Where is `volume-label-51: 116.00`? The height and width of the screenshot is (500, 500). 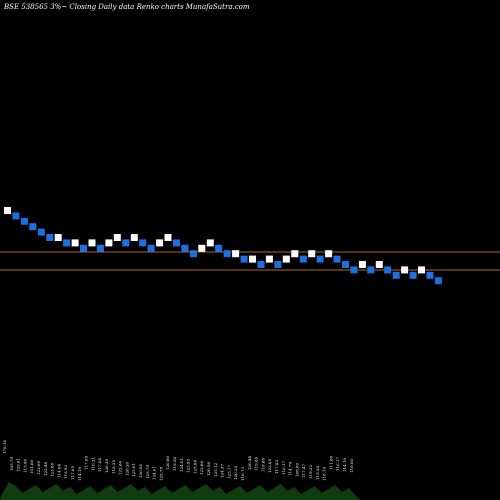 volume-label-51: 116.00 is located at coordinates (351, 466).